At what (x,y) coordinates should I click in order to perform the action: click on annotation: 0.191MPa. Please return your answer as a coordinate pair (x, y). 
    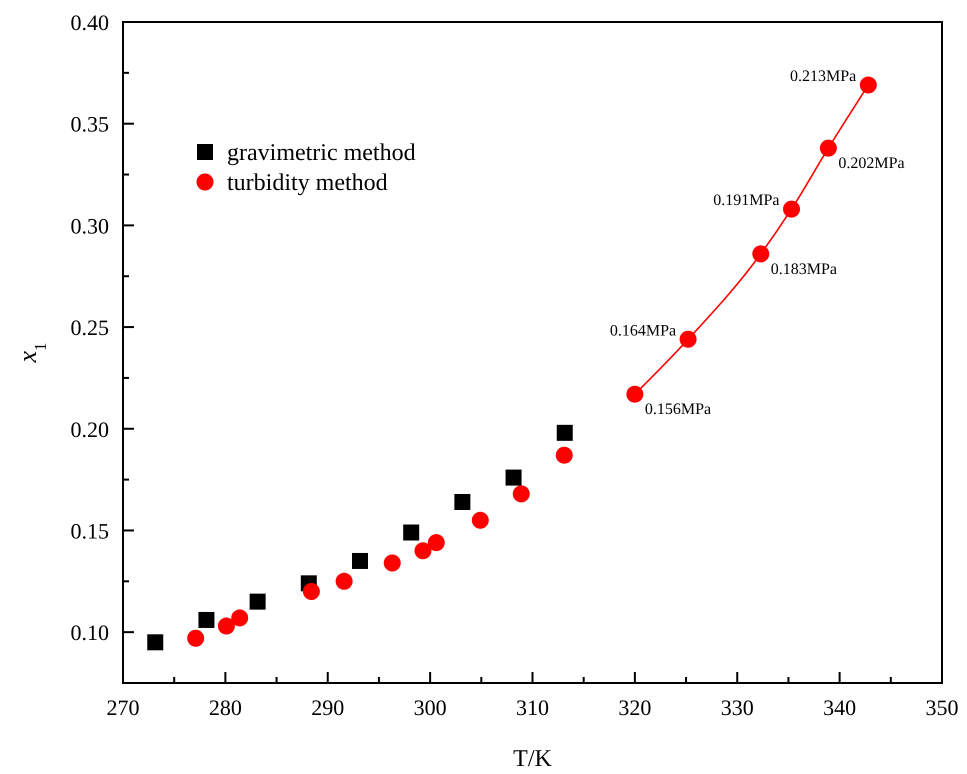
    Looking at the image, I should click on (746, 201).